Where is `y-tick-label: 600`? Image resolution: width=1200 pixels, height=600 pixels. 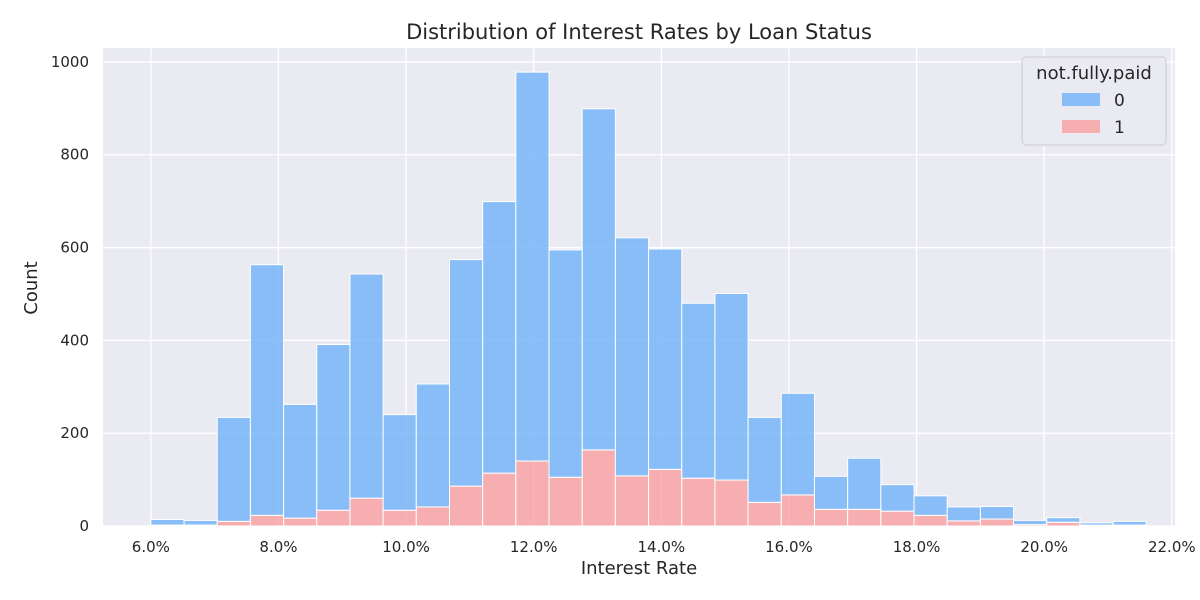 y-tick-label: 600 is located at coordinates (74, 248).